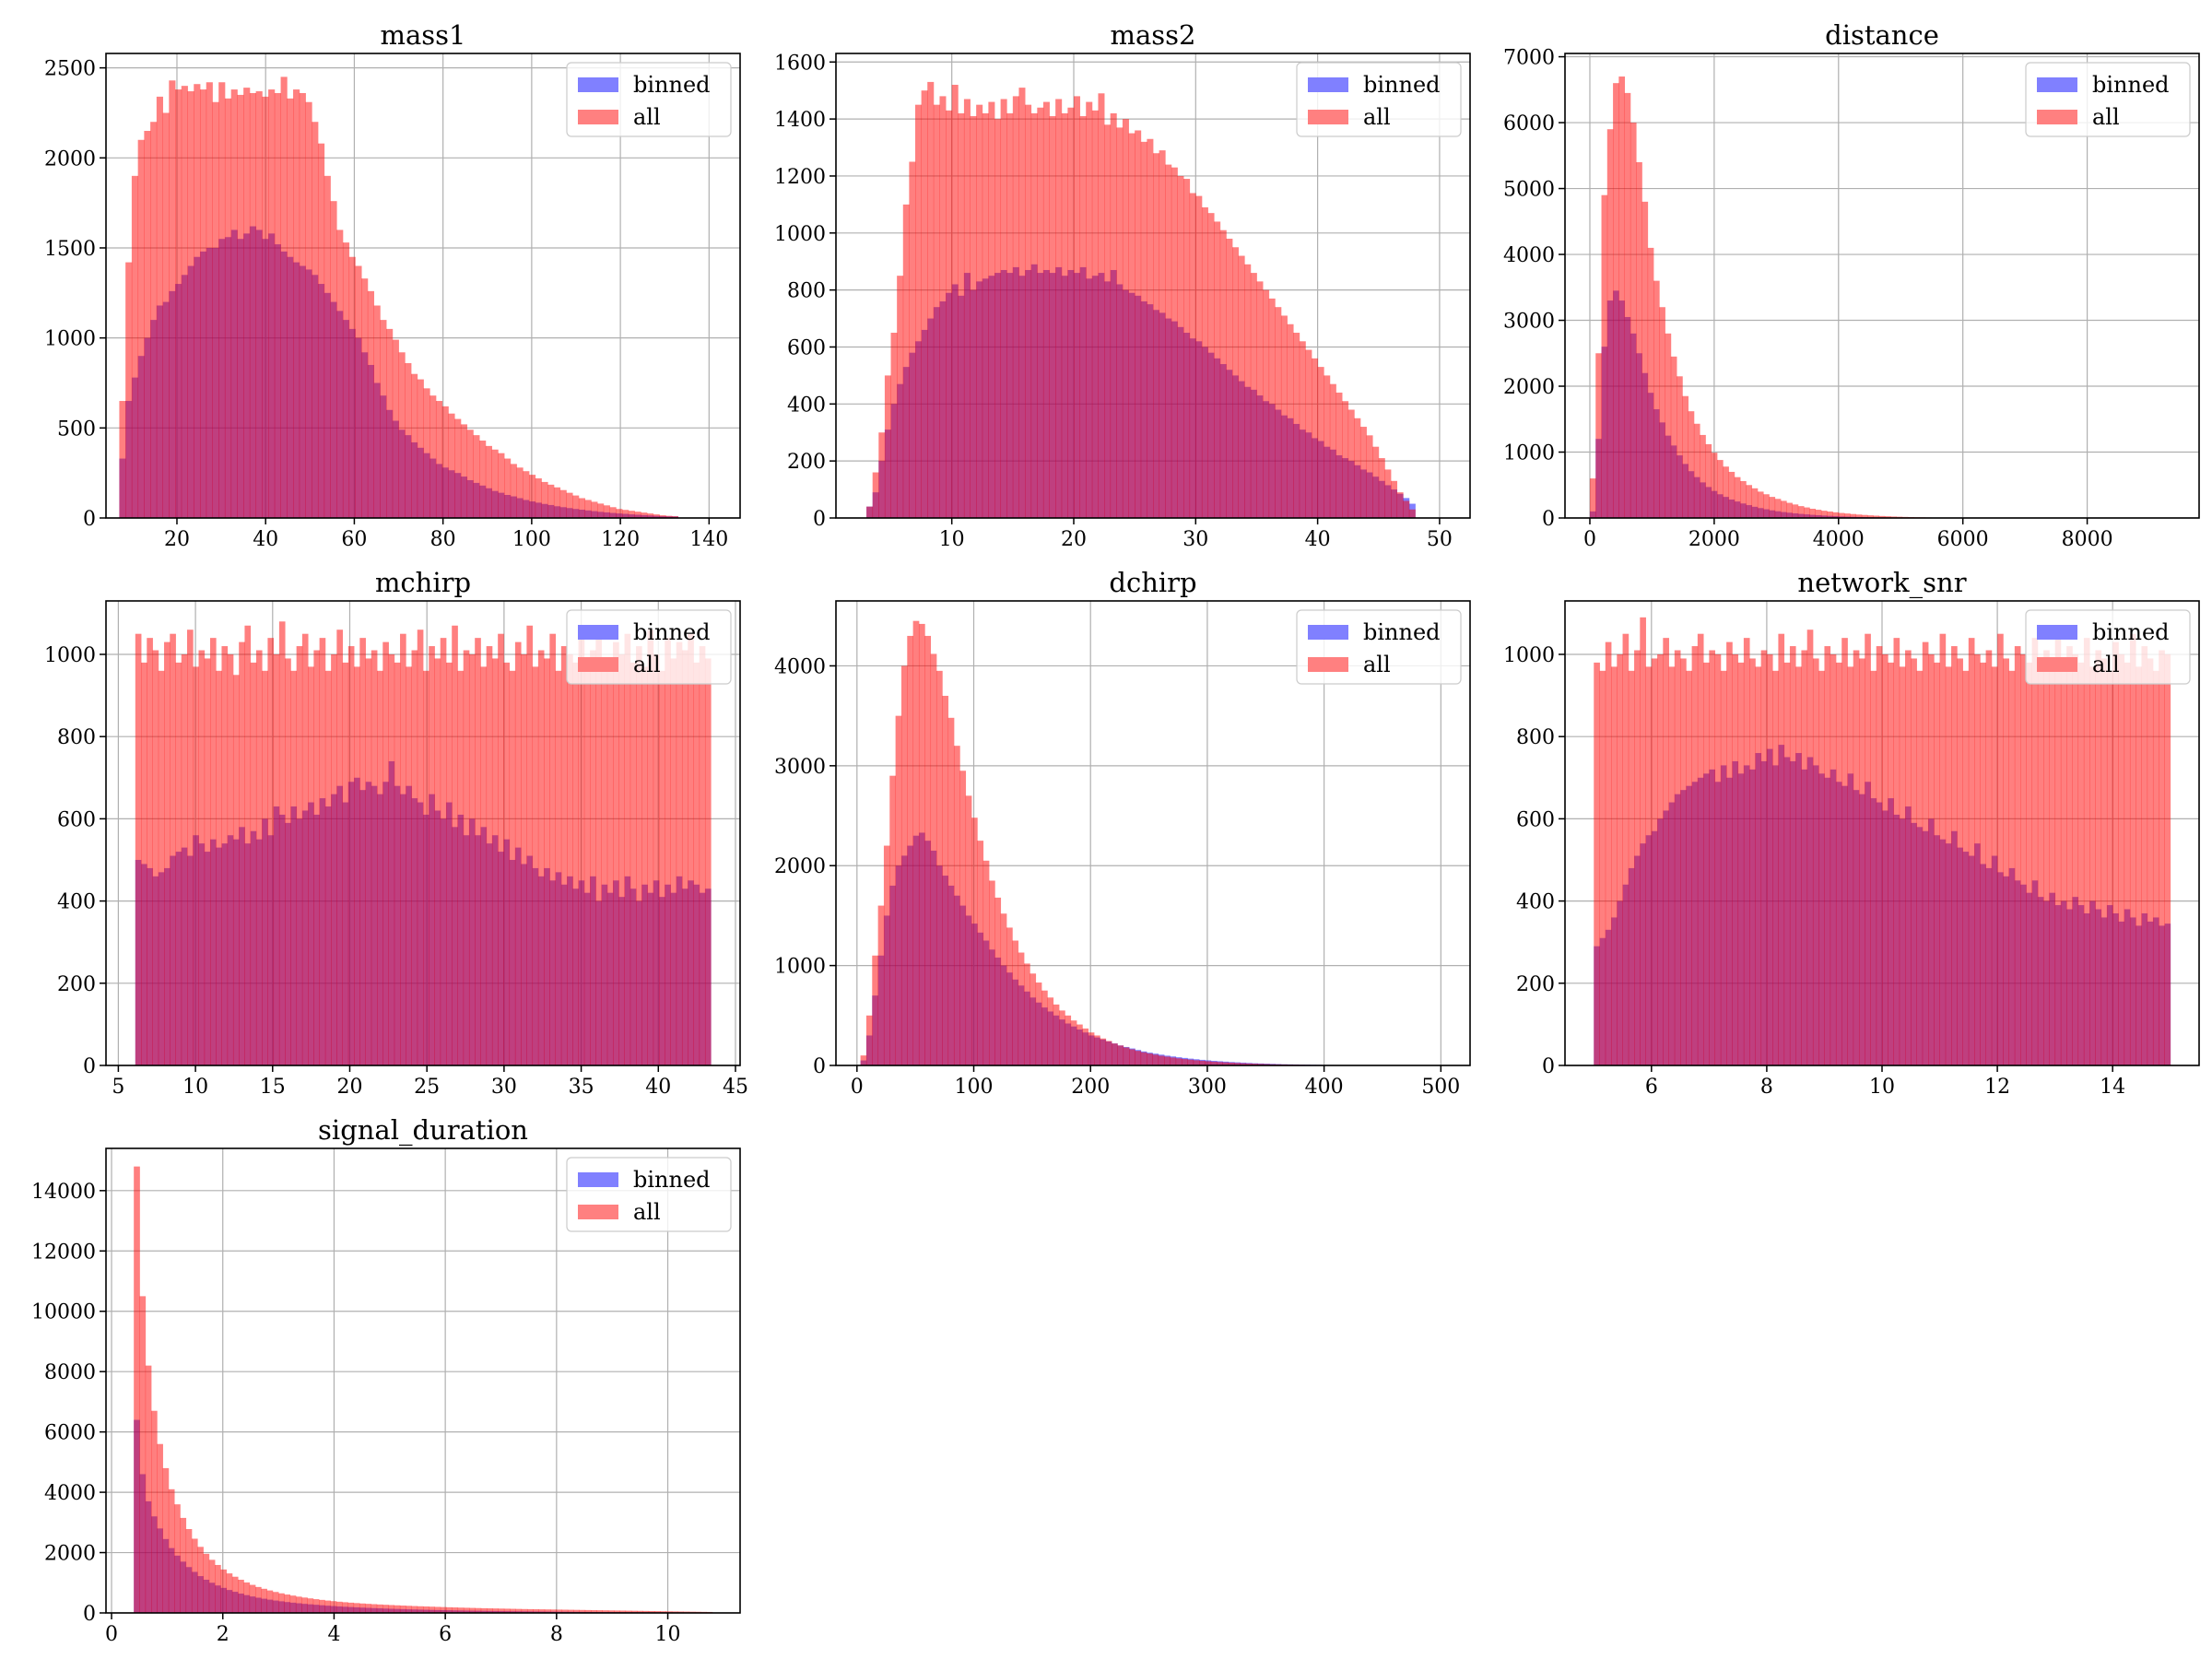 The image size is (2212, 1659). What do you see at coordinates (223, 1634) in the screenshot?
I see `x-tick-label: 2` at bounding box center [223, 1634].